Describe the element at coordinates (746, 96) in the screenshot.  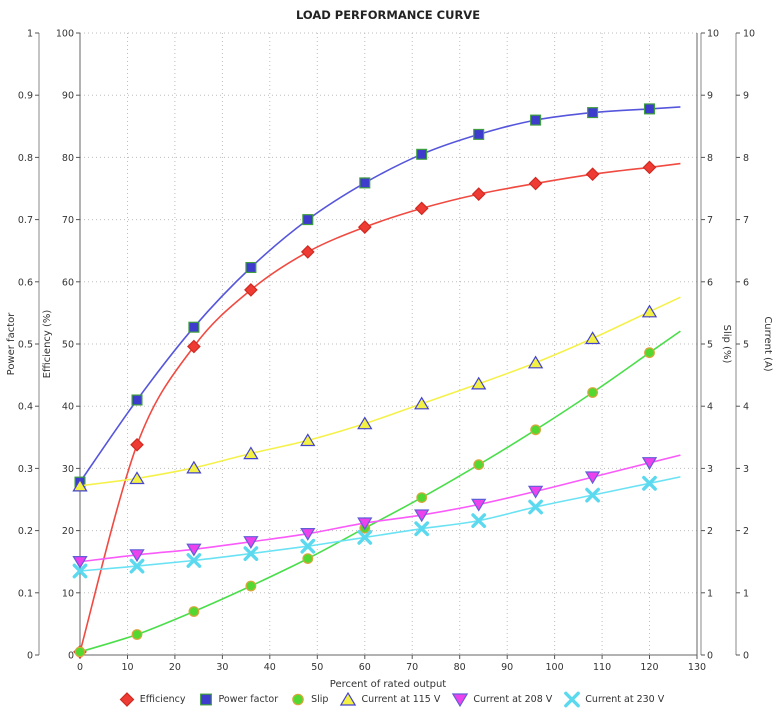
I see `current-tick-label: 9` at that location.